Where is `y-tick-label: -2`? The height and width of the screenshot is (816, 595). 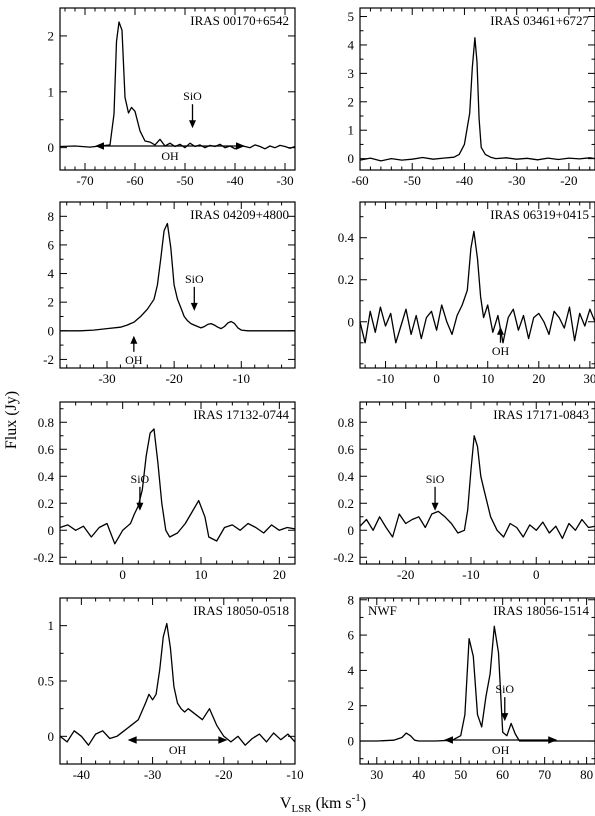
y-tick-label: -2 is located at coordinates (48, 359).